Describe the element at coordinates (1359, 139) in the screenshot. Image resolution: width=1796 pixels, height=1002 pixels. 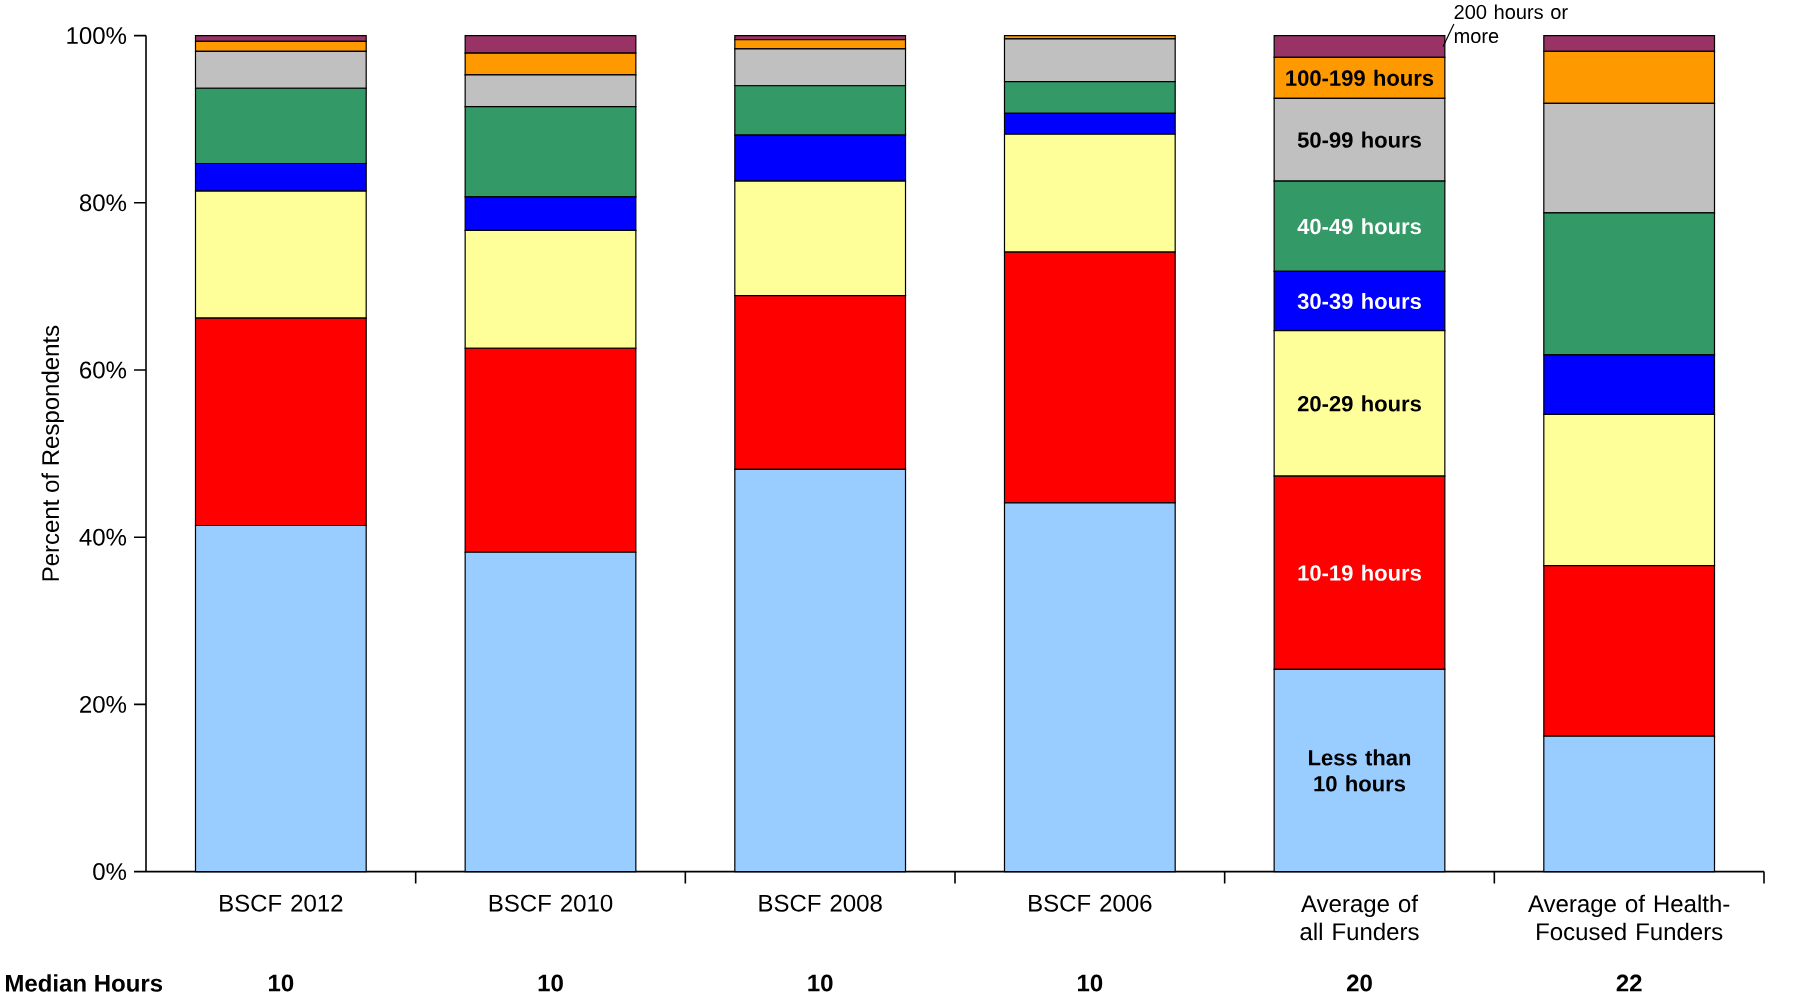
I see `series-label: 50-99 hours` at that location.